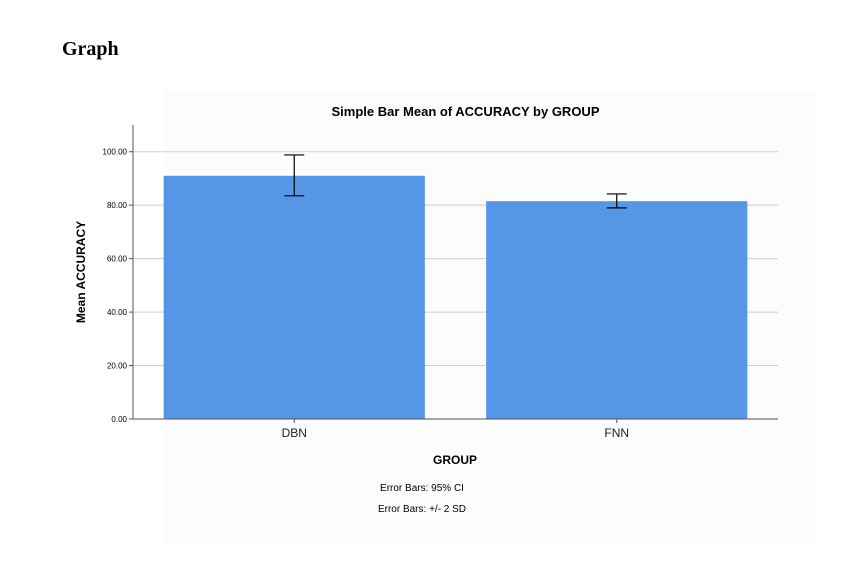 The width and height of the screenshot is (863, 562). What do you see at coordinates (119, 419) in the screenshot?
I see `y-tick-label: 0.00` at bounding box center [119, 419].